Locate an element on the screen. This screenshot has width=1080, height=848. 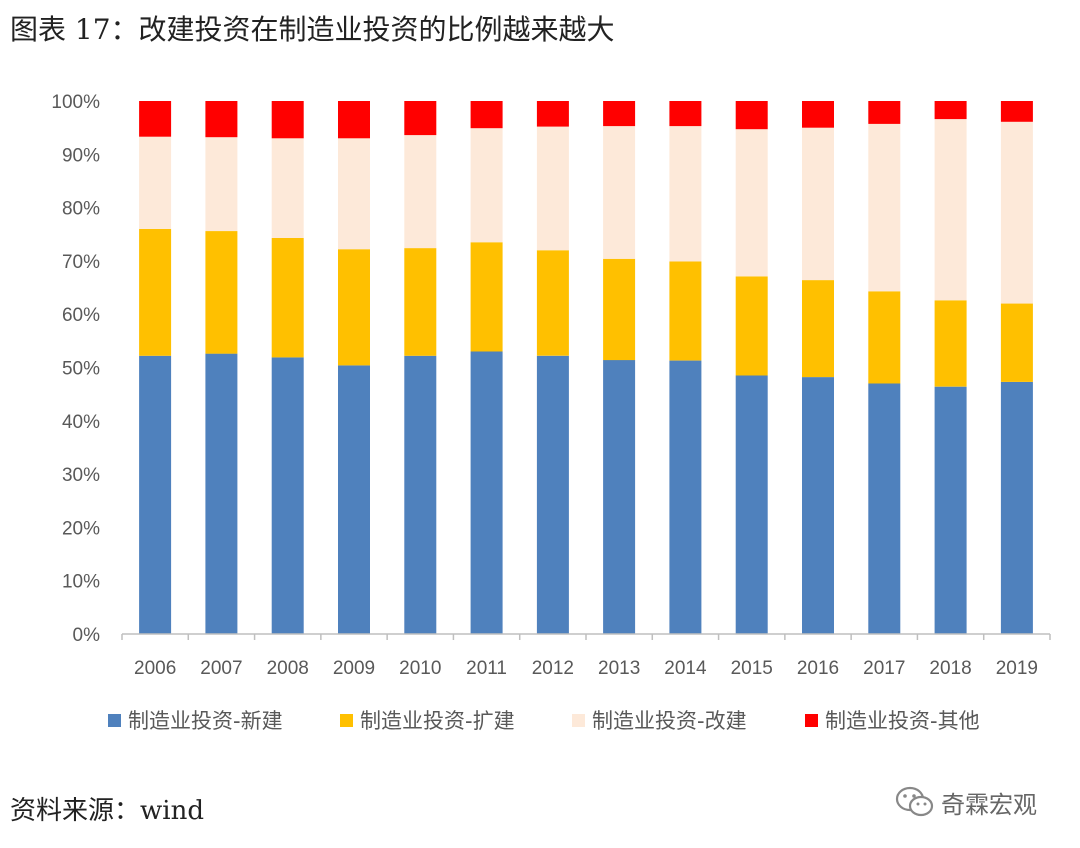
x-tick-label: 2006 is located at coordinates (155, 668).